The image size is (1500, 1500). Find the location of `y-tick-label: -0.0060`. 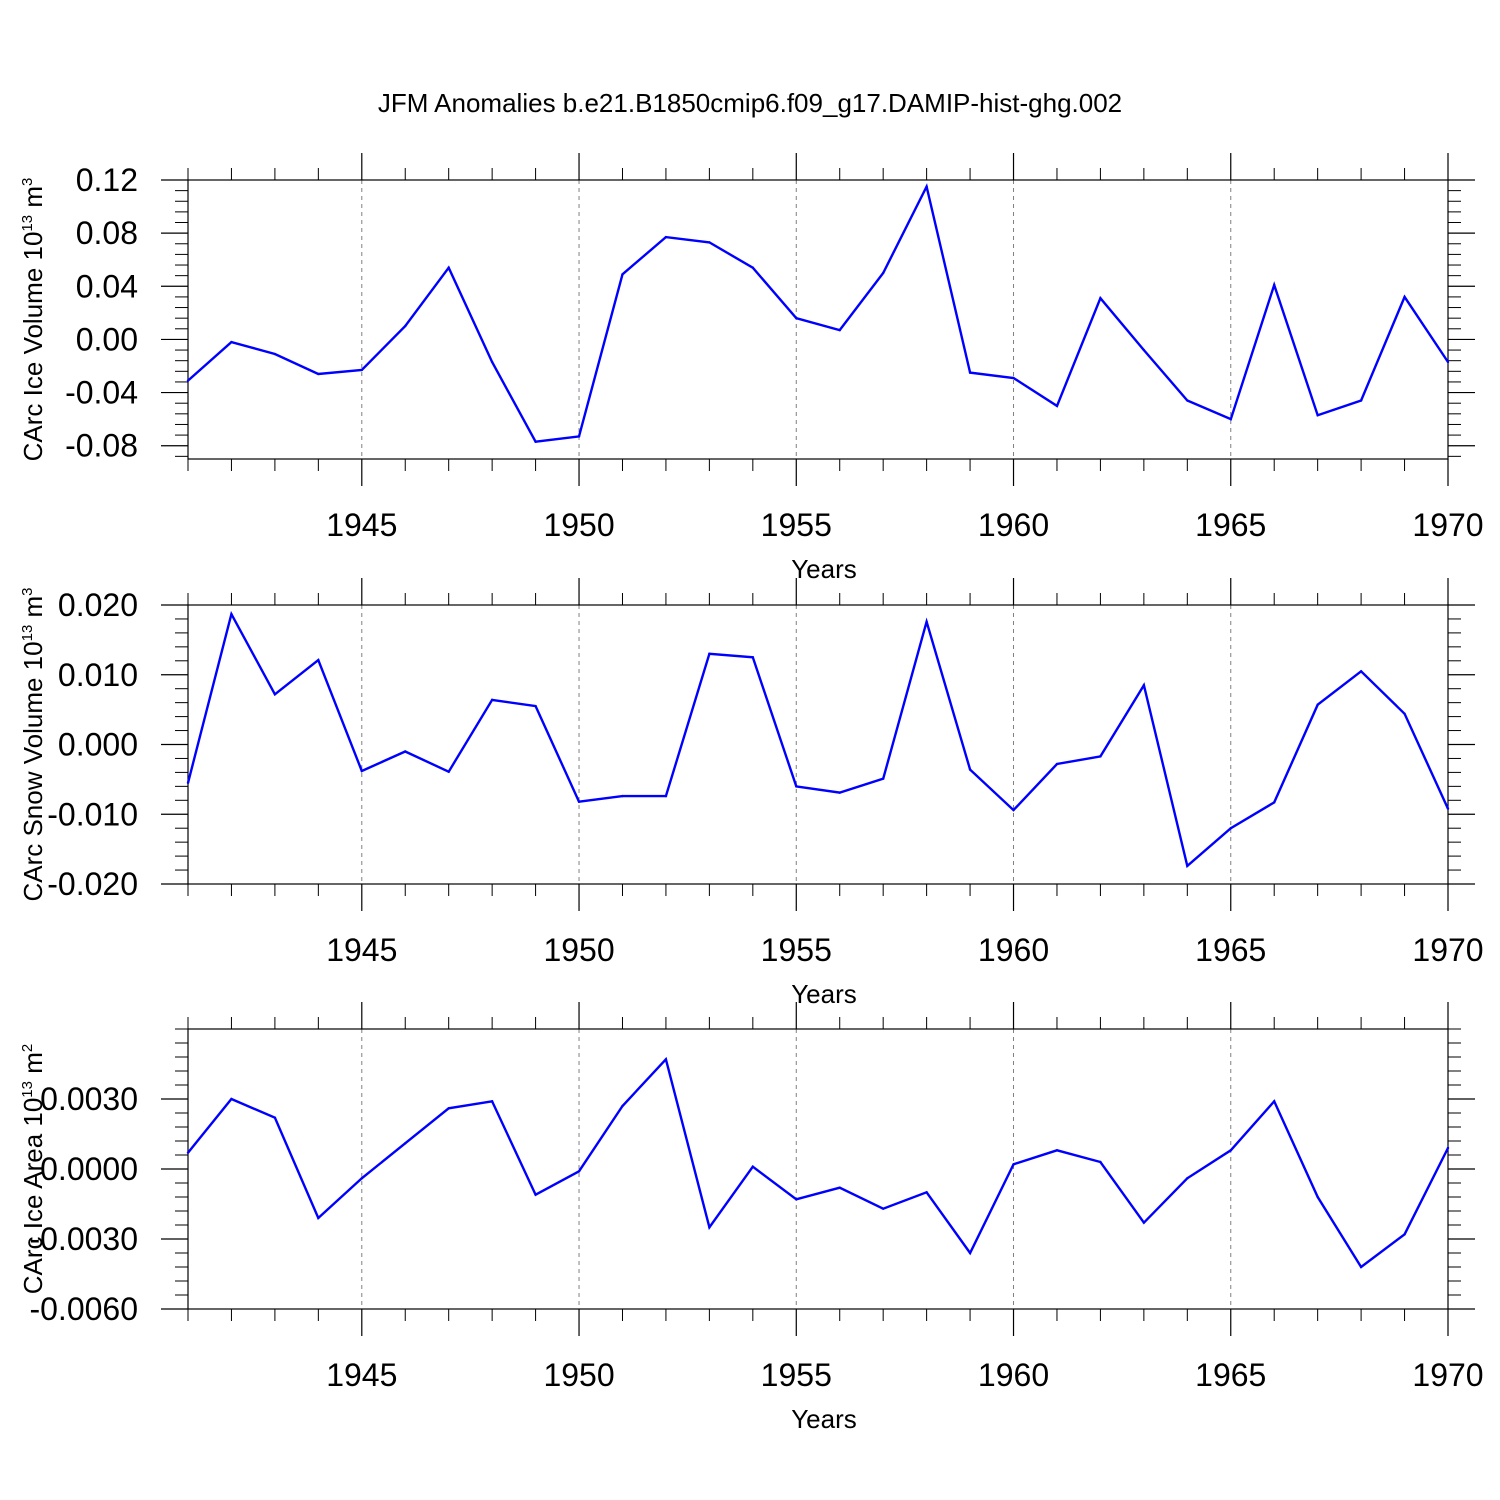

y-tick-label: -0.0060 is located at coordinates (83, 1309).